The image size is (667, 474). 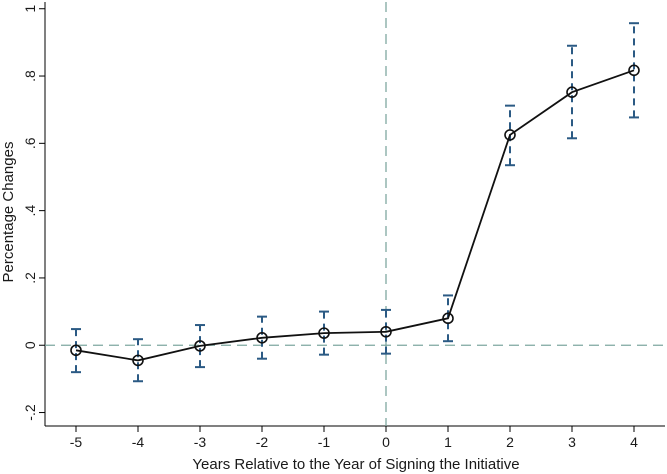 What do you see at coordinates (30, 9) in the screenshot?
I see `y-tick-label: 1` at bounding box center [30, 9].